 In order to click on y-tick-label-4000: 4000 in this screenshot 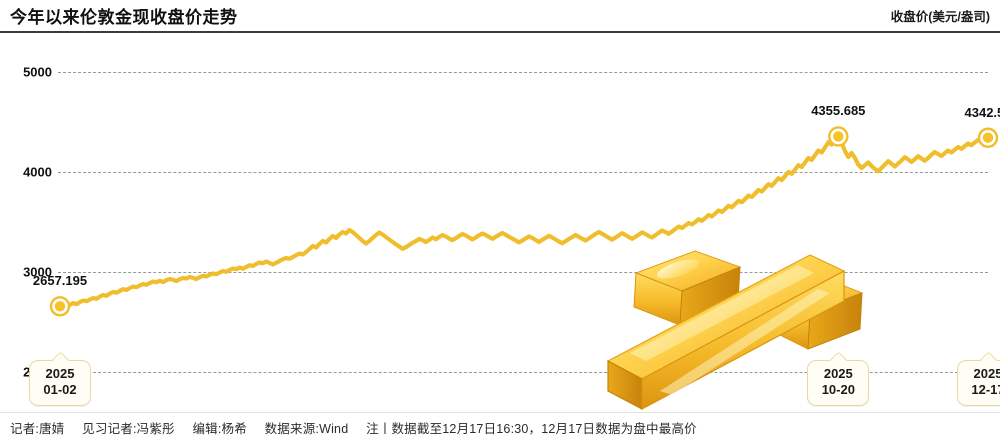, I will do `click(37, 172)`.